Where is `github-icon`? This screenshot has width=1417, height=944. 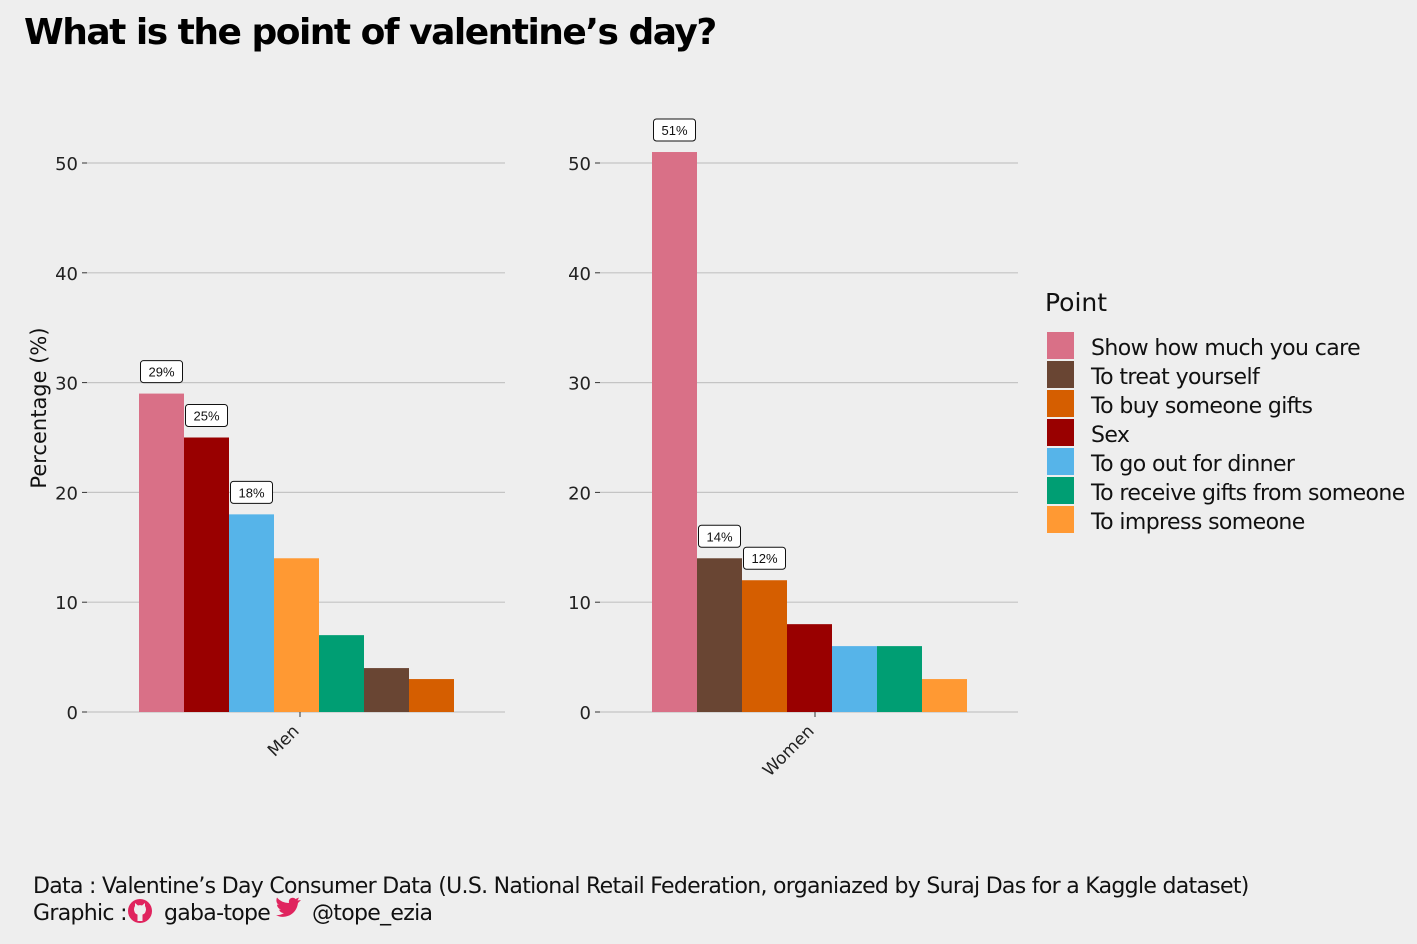 github-icon is located at coordinates (140, 911).